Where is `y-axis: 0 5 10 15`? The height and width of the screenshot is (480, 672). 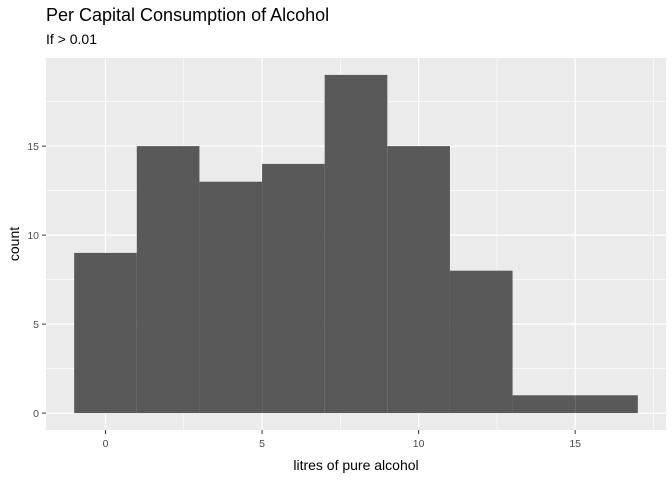
y-axis: 0 5 10 15 is located at coordinates (36, 280).